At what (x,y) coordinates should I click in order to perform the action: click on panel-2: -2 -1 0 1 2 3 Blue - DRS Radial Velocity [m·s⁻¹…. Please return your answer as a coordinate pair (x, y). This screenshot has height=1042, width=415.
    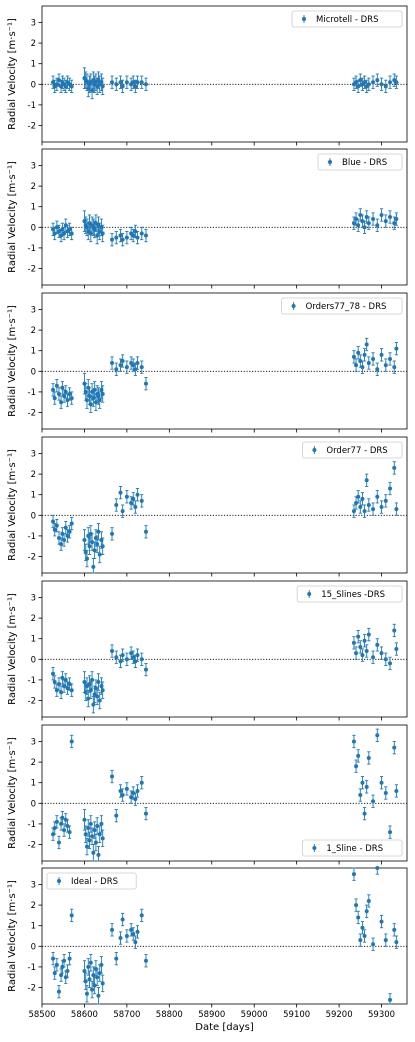
    Looking at the image, I should click on (207, 218).